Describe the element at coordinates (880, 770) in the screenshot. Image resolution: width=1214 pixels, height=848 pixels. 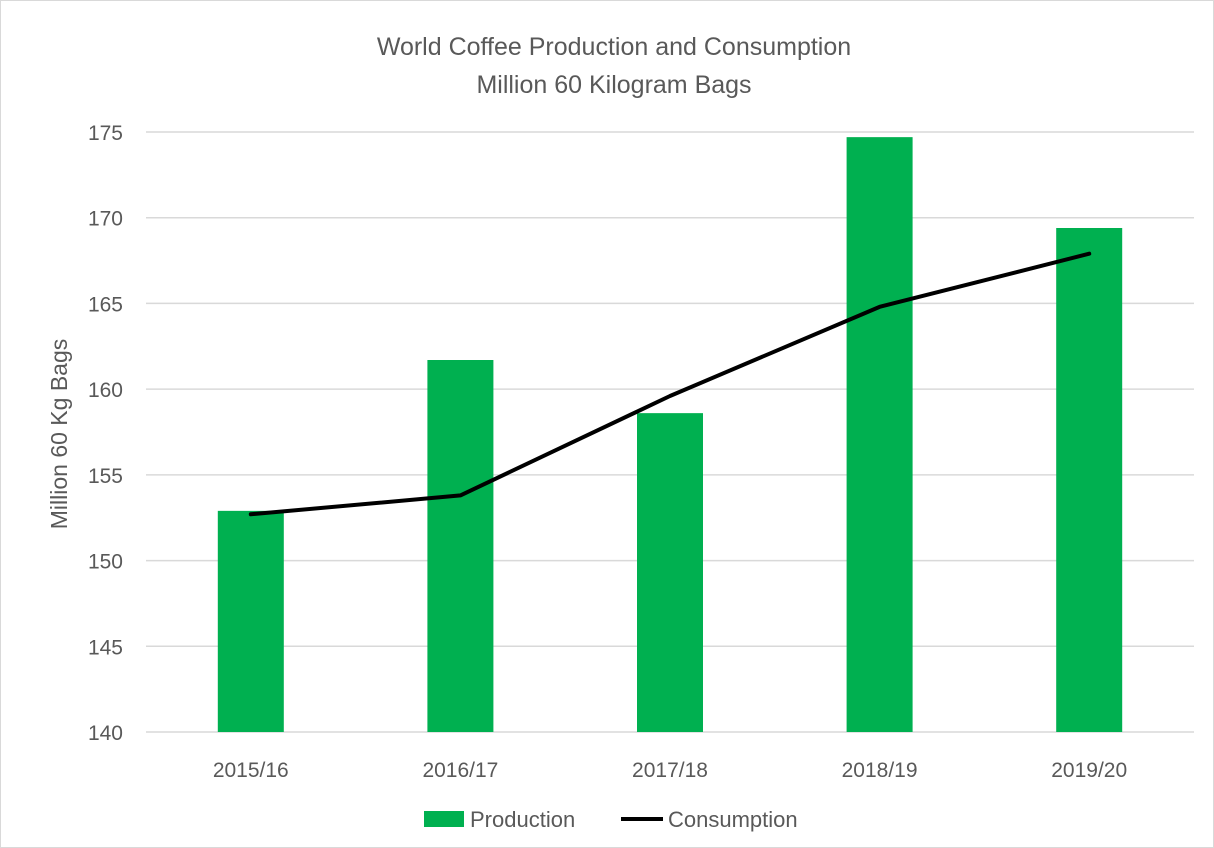
I see `x-tick-label: 2018/19` at that location.